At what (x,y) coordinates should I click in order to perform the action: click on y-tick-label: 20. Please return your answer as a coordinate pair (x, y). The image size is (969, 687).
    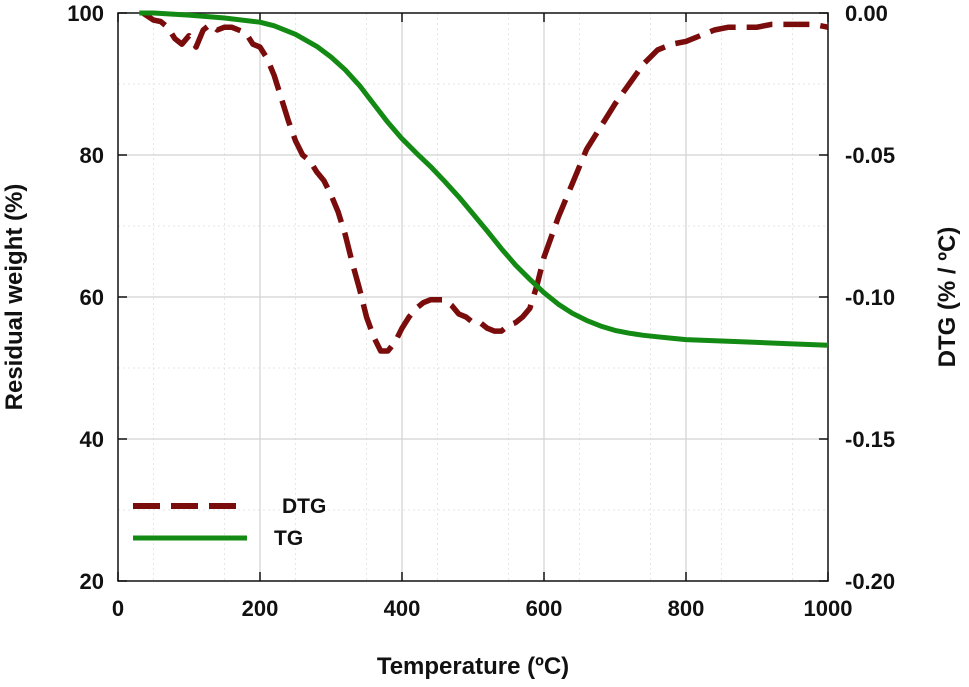
    Looking at the image, I should click on (92, 581).